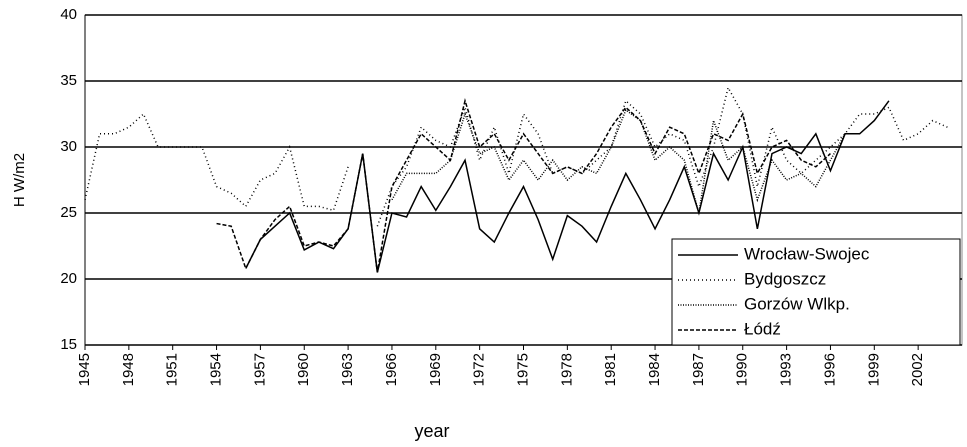  Describe the element at coordinates (654, 369) in the screenshot. I see `x-tick-label: 1984` at that location.